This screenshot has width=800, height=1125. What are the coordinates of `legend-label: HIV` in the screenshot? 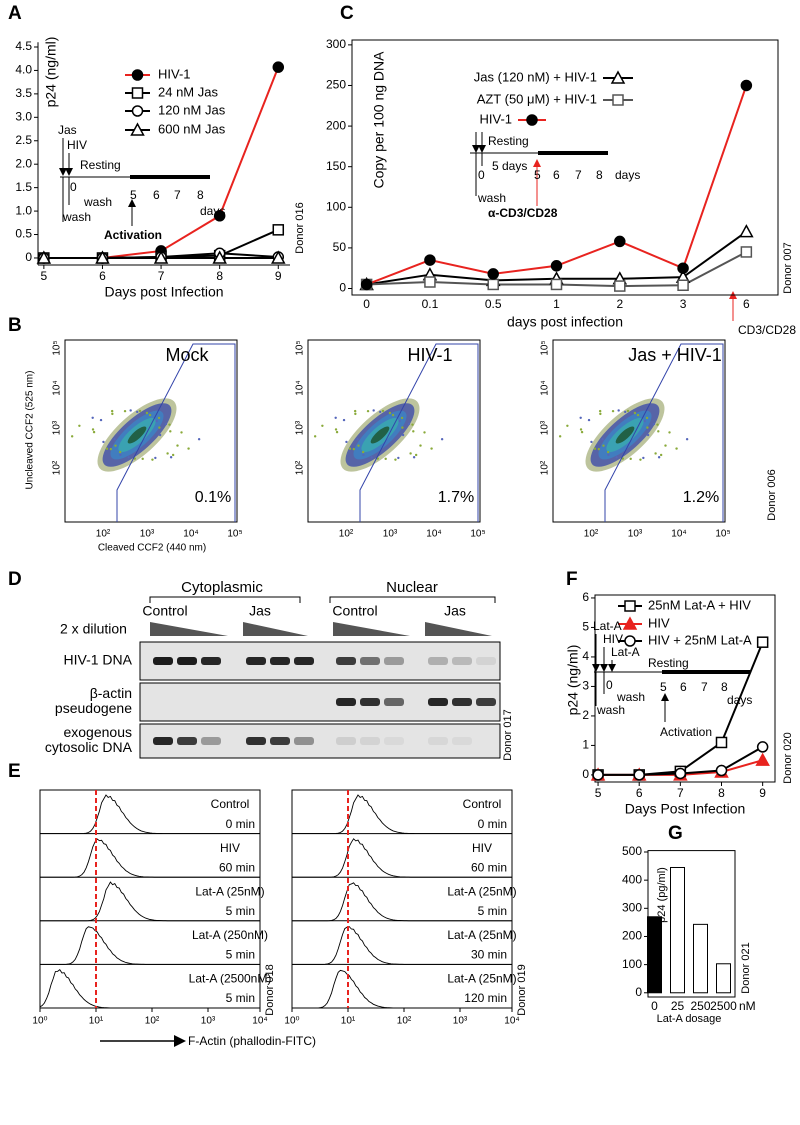 It's located at (659, 622).